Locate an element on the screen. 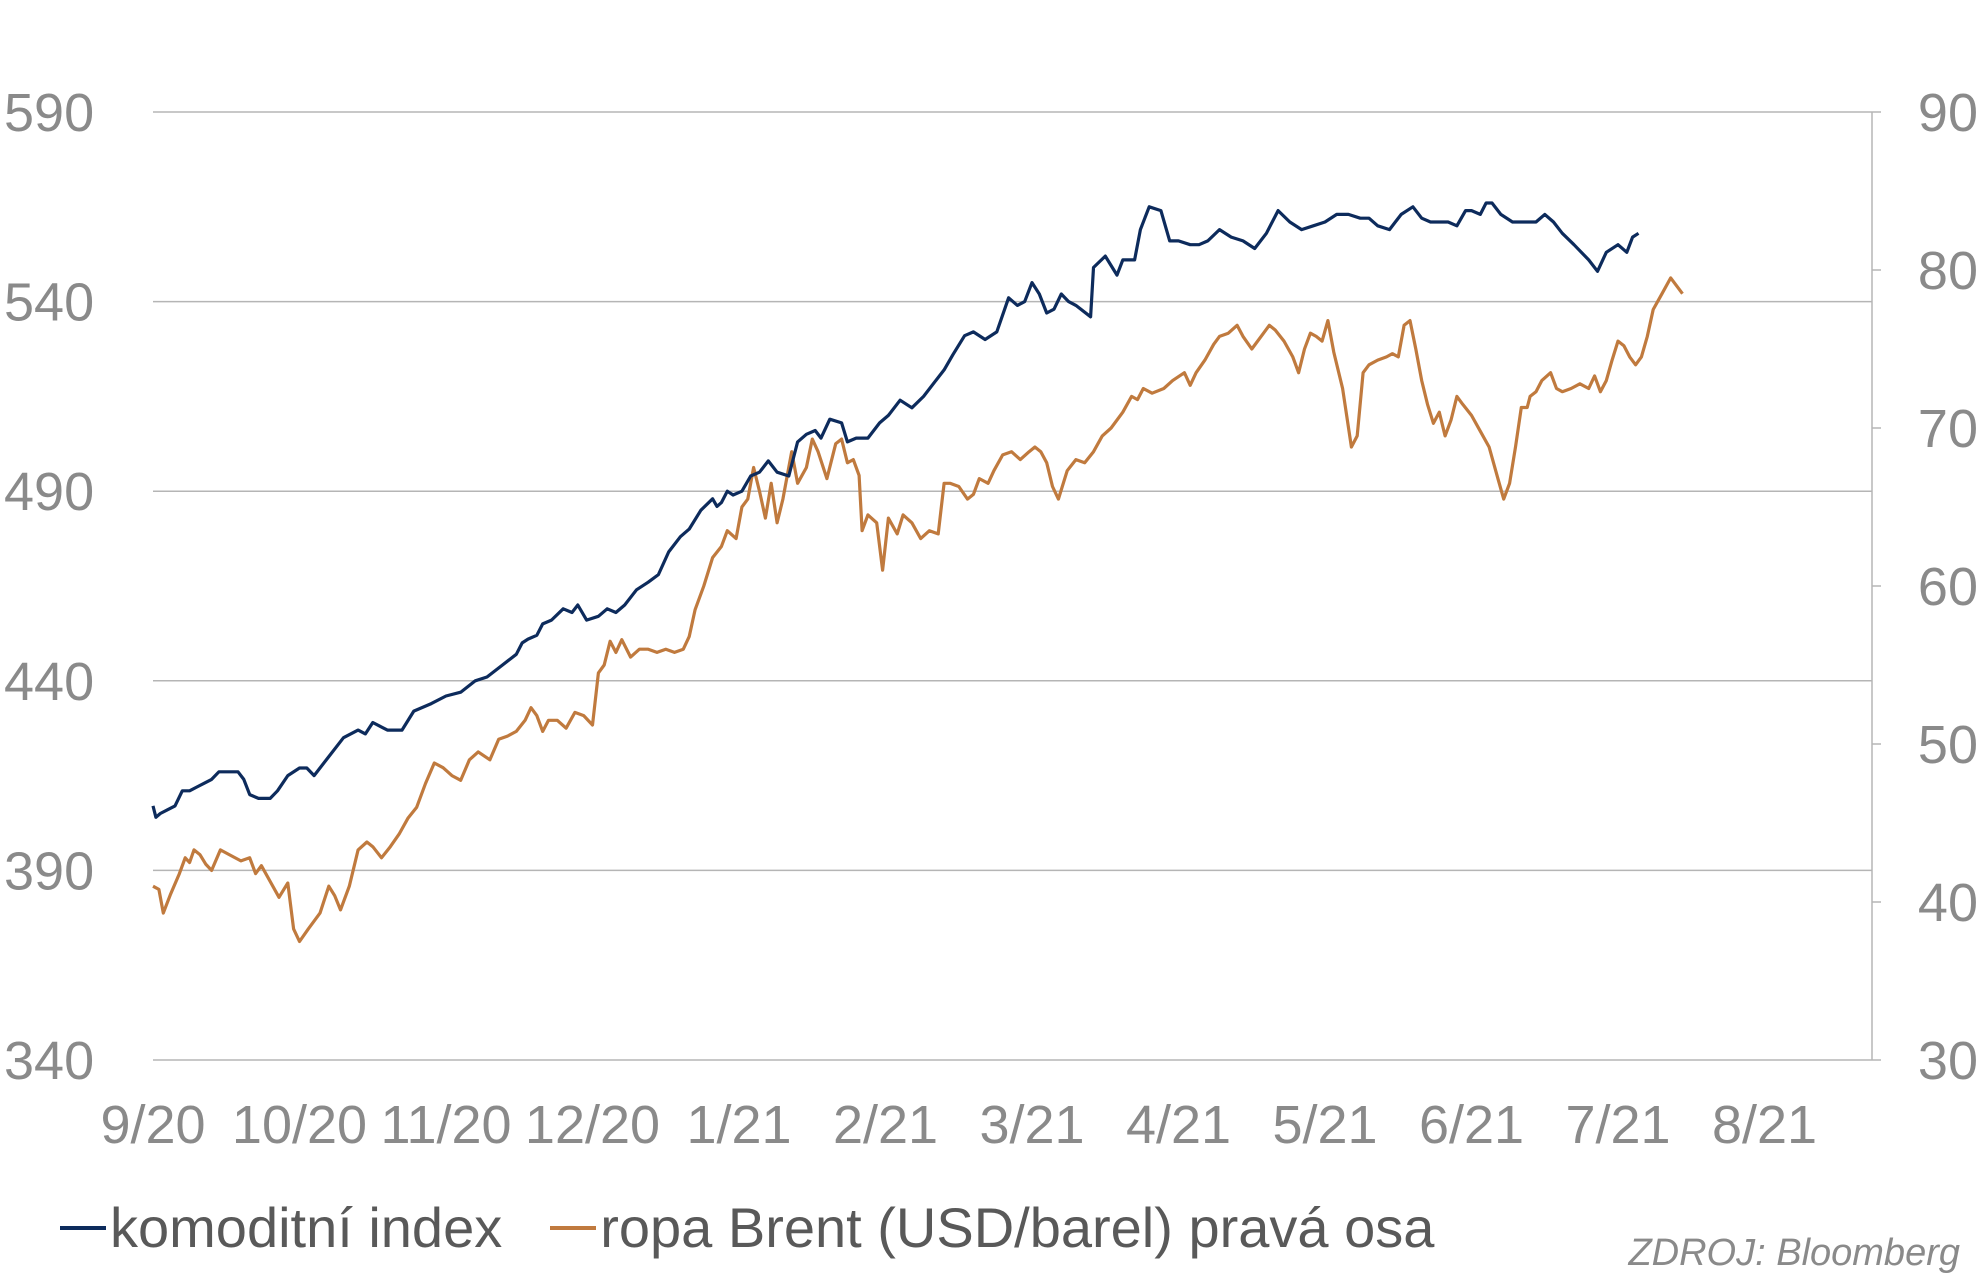  right-axis-tick-label: 90 is located at coordinates (1948, 113).